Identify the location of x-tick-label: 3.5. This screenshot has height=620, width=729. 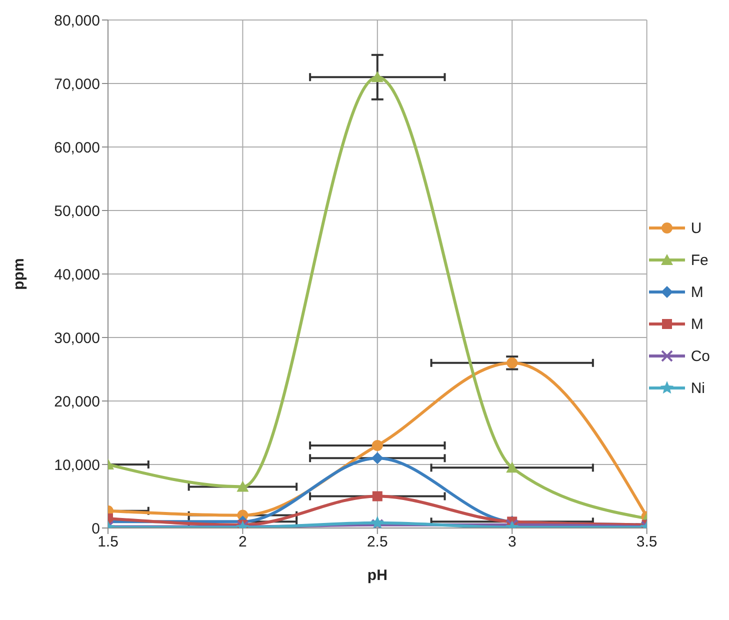
(647, 542).